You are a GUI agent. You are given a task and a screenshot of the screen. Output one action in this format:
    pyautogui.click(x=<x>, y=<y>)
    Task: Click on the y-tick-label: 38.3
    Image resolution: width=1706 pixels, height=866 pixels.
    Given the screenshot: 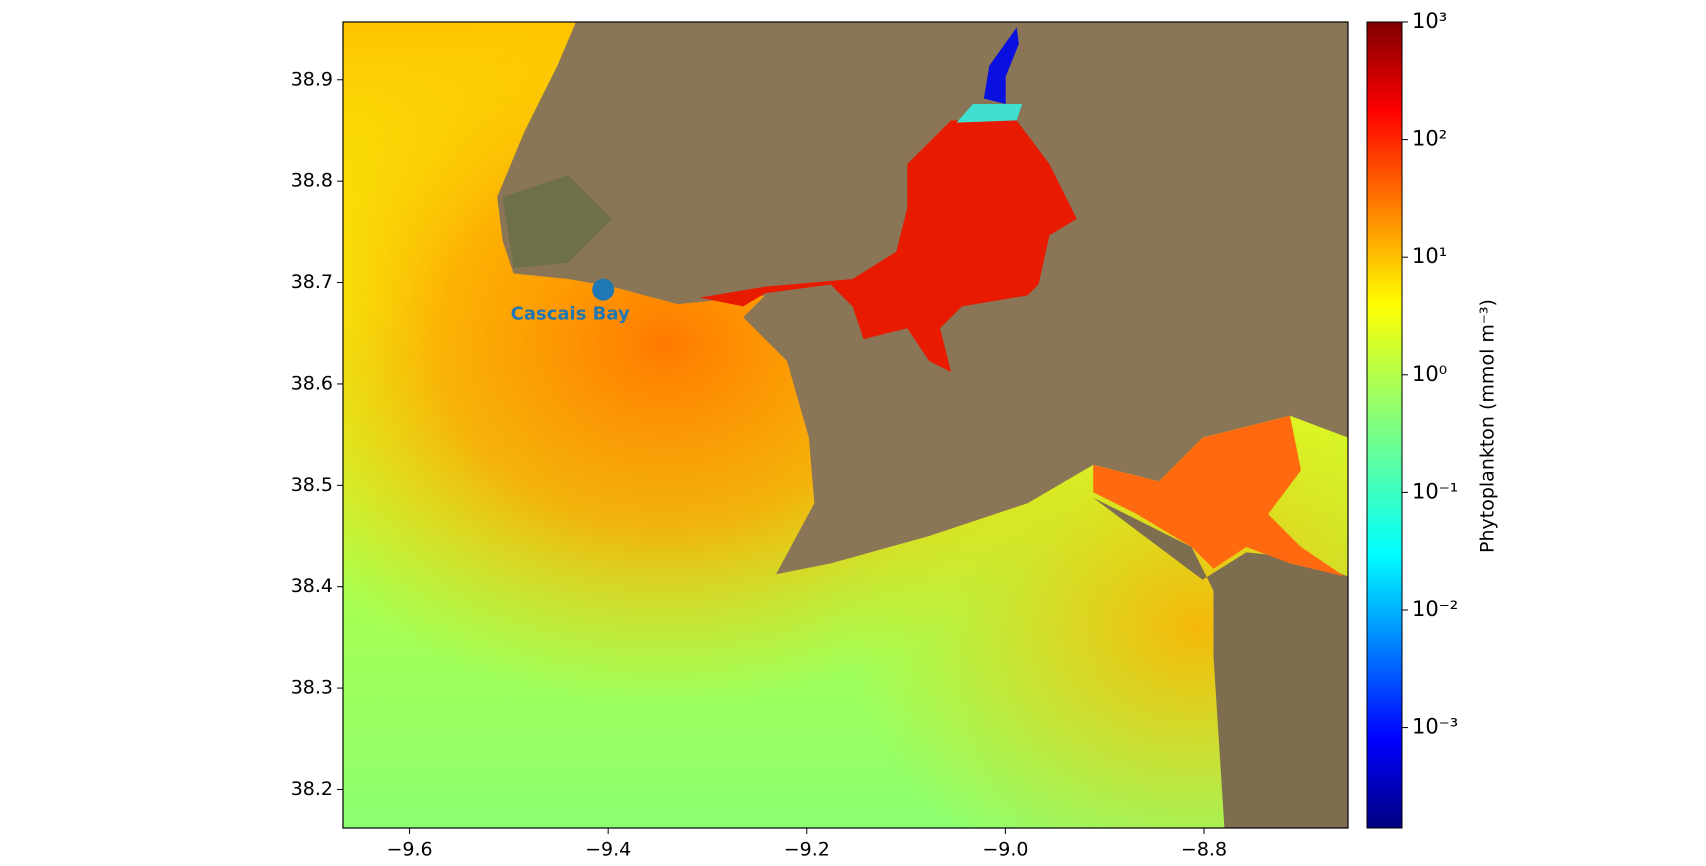 What is the action you would take?
    pyautogui.click(x=312, y=688)
    